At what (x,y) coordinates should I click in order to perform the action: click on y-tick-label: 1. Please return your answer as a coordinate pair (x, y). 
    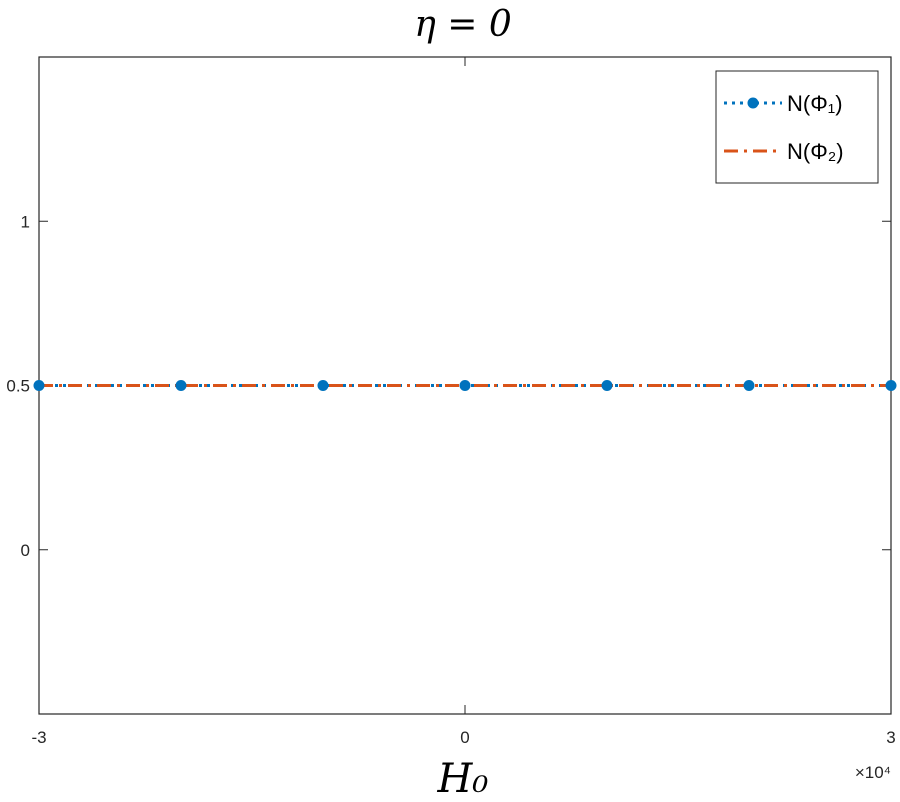
    Looking at the image, I should click on (25, 221).